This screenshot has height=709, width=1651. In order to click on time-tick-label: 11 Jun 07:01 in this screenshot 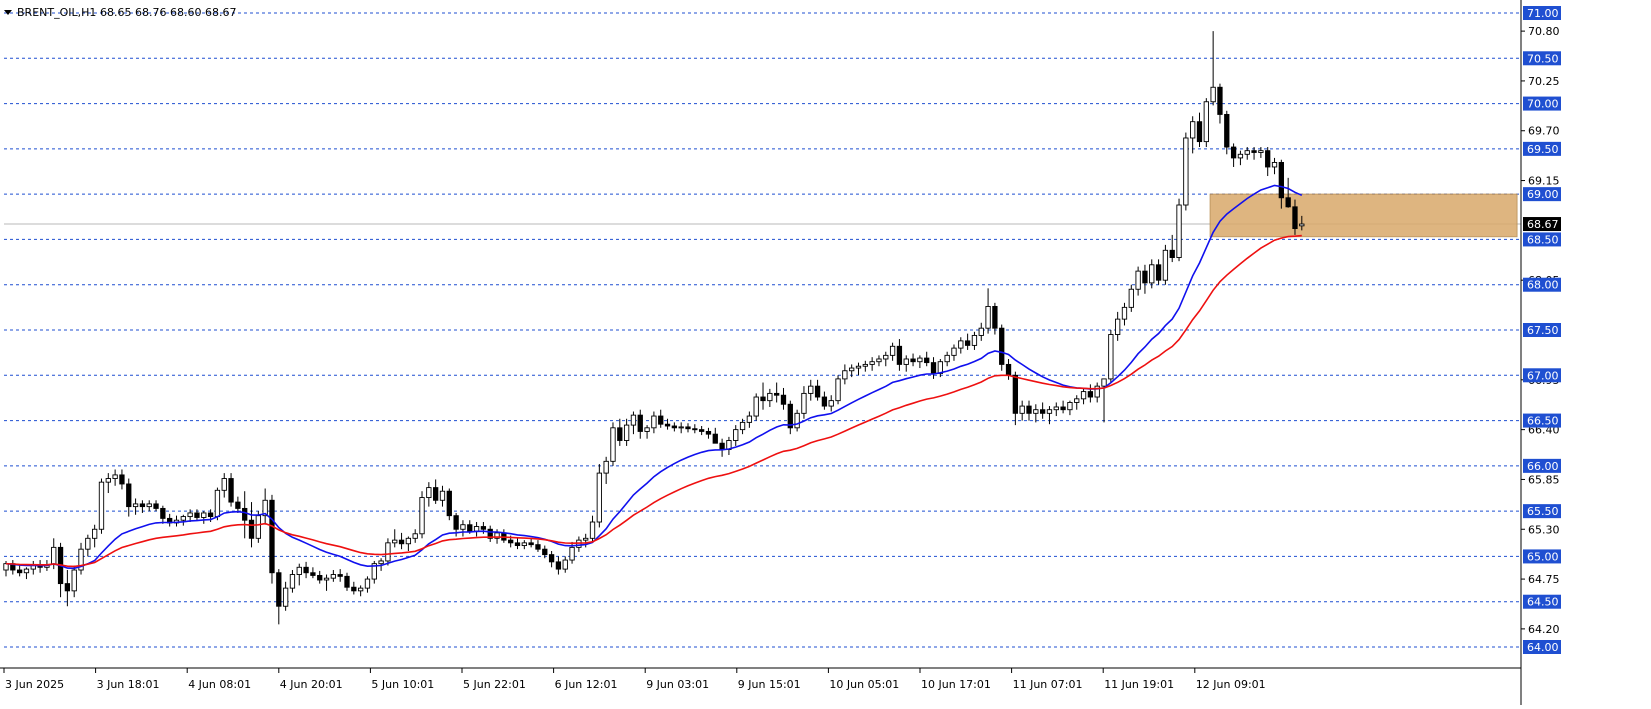, I will do `click(1048, 684)`.